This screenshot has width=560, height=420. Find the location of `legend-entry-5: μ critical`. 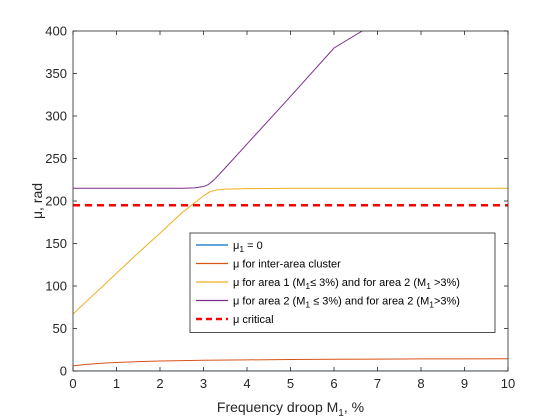

legend-entry-5: μ critical is located at coordinates (253, 320).